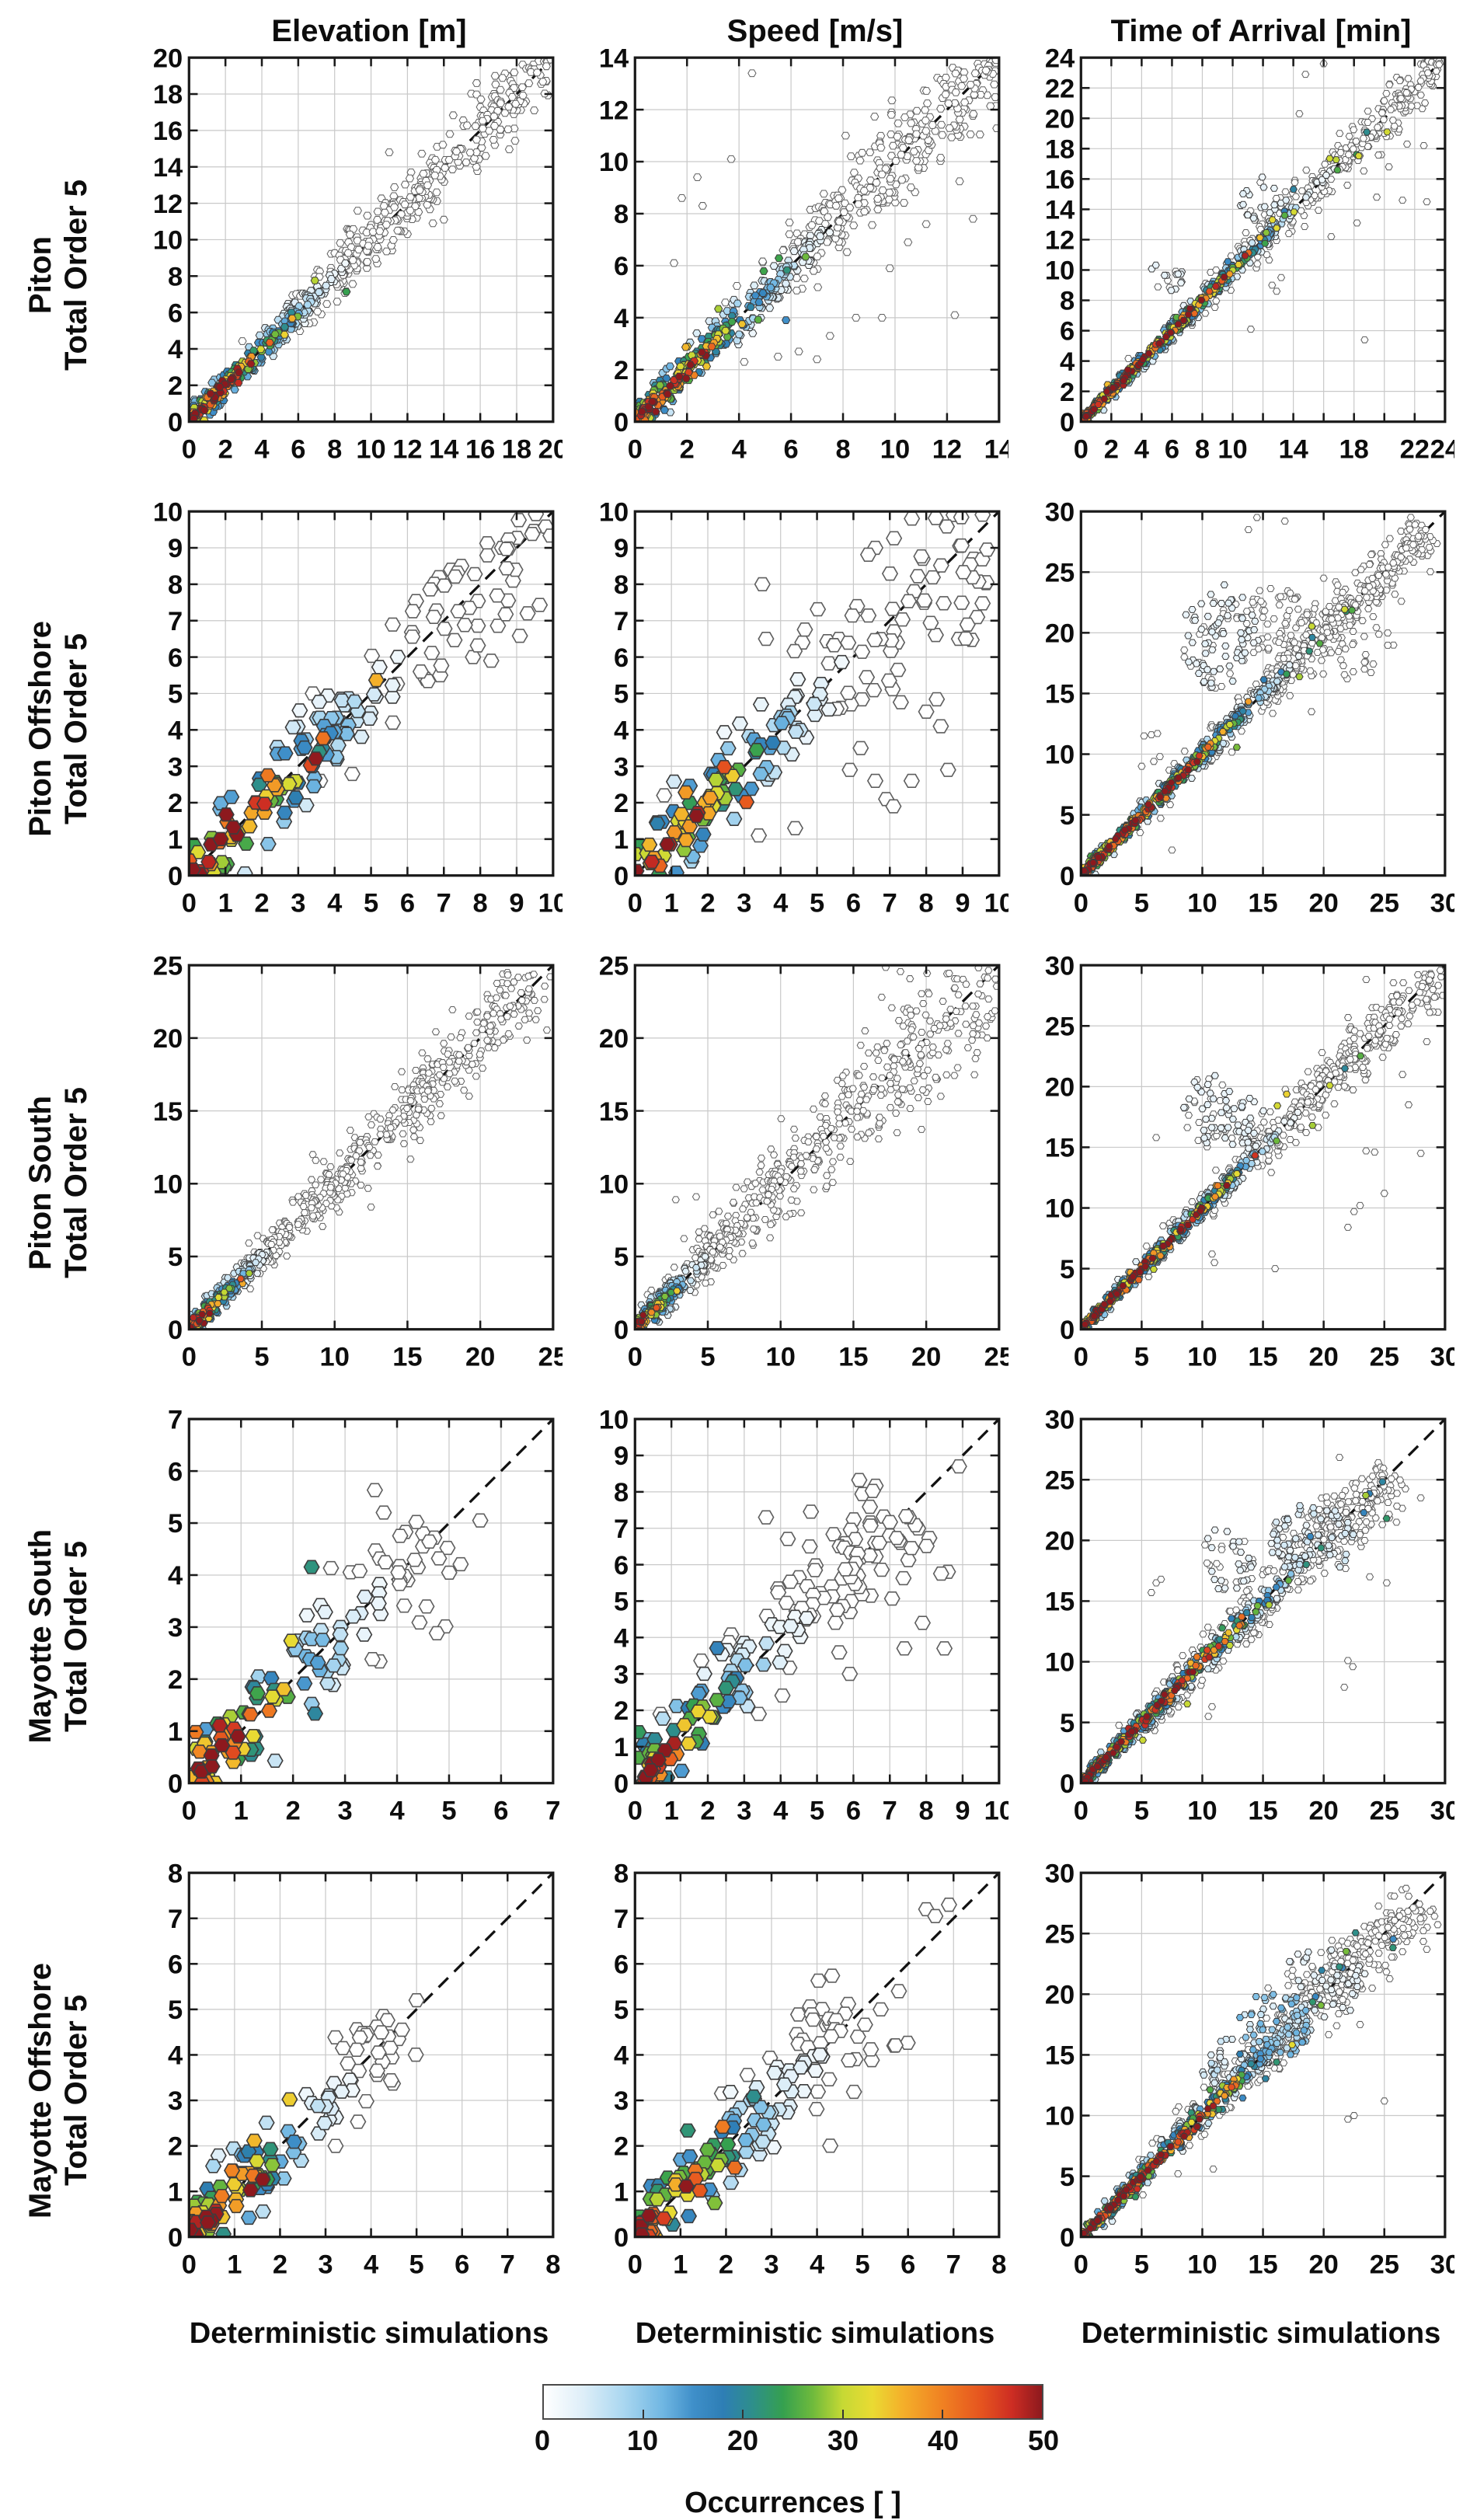  Describe the element at coordinates (1231, 1637) in the screenshot. I see `hexbin-panel-mayotte-south-time-of-arrival: 051015202530051015202530` at that location.